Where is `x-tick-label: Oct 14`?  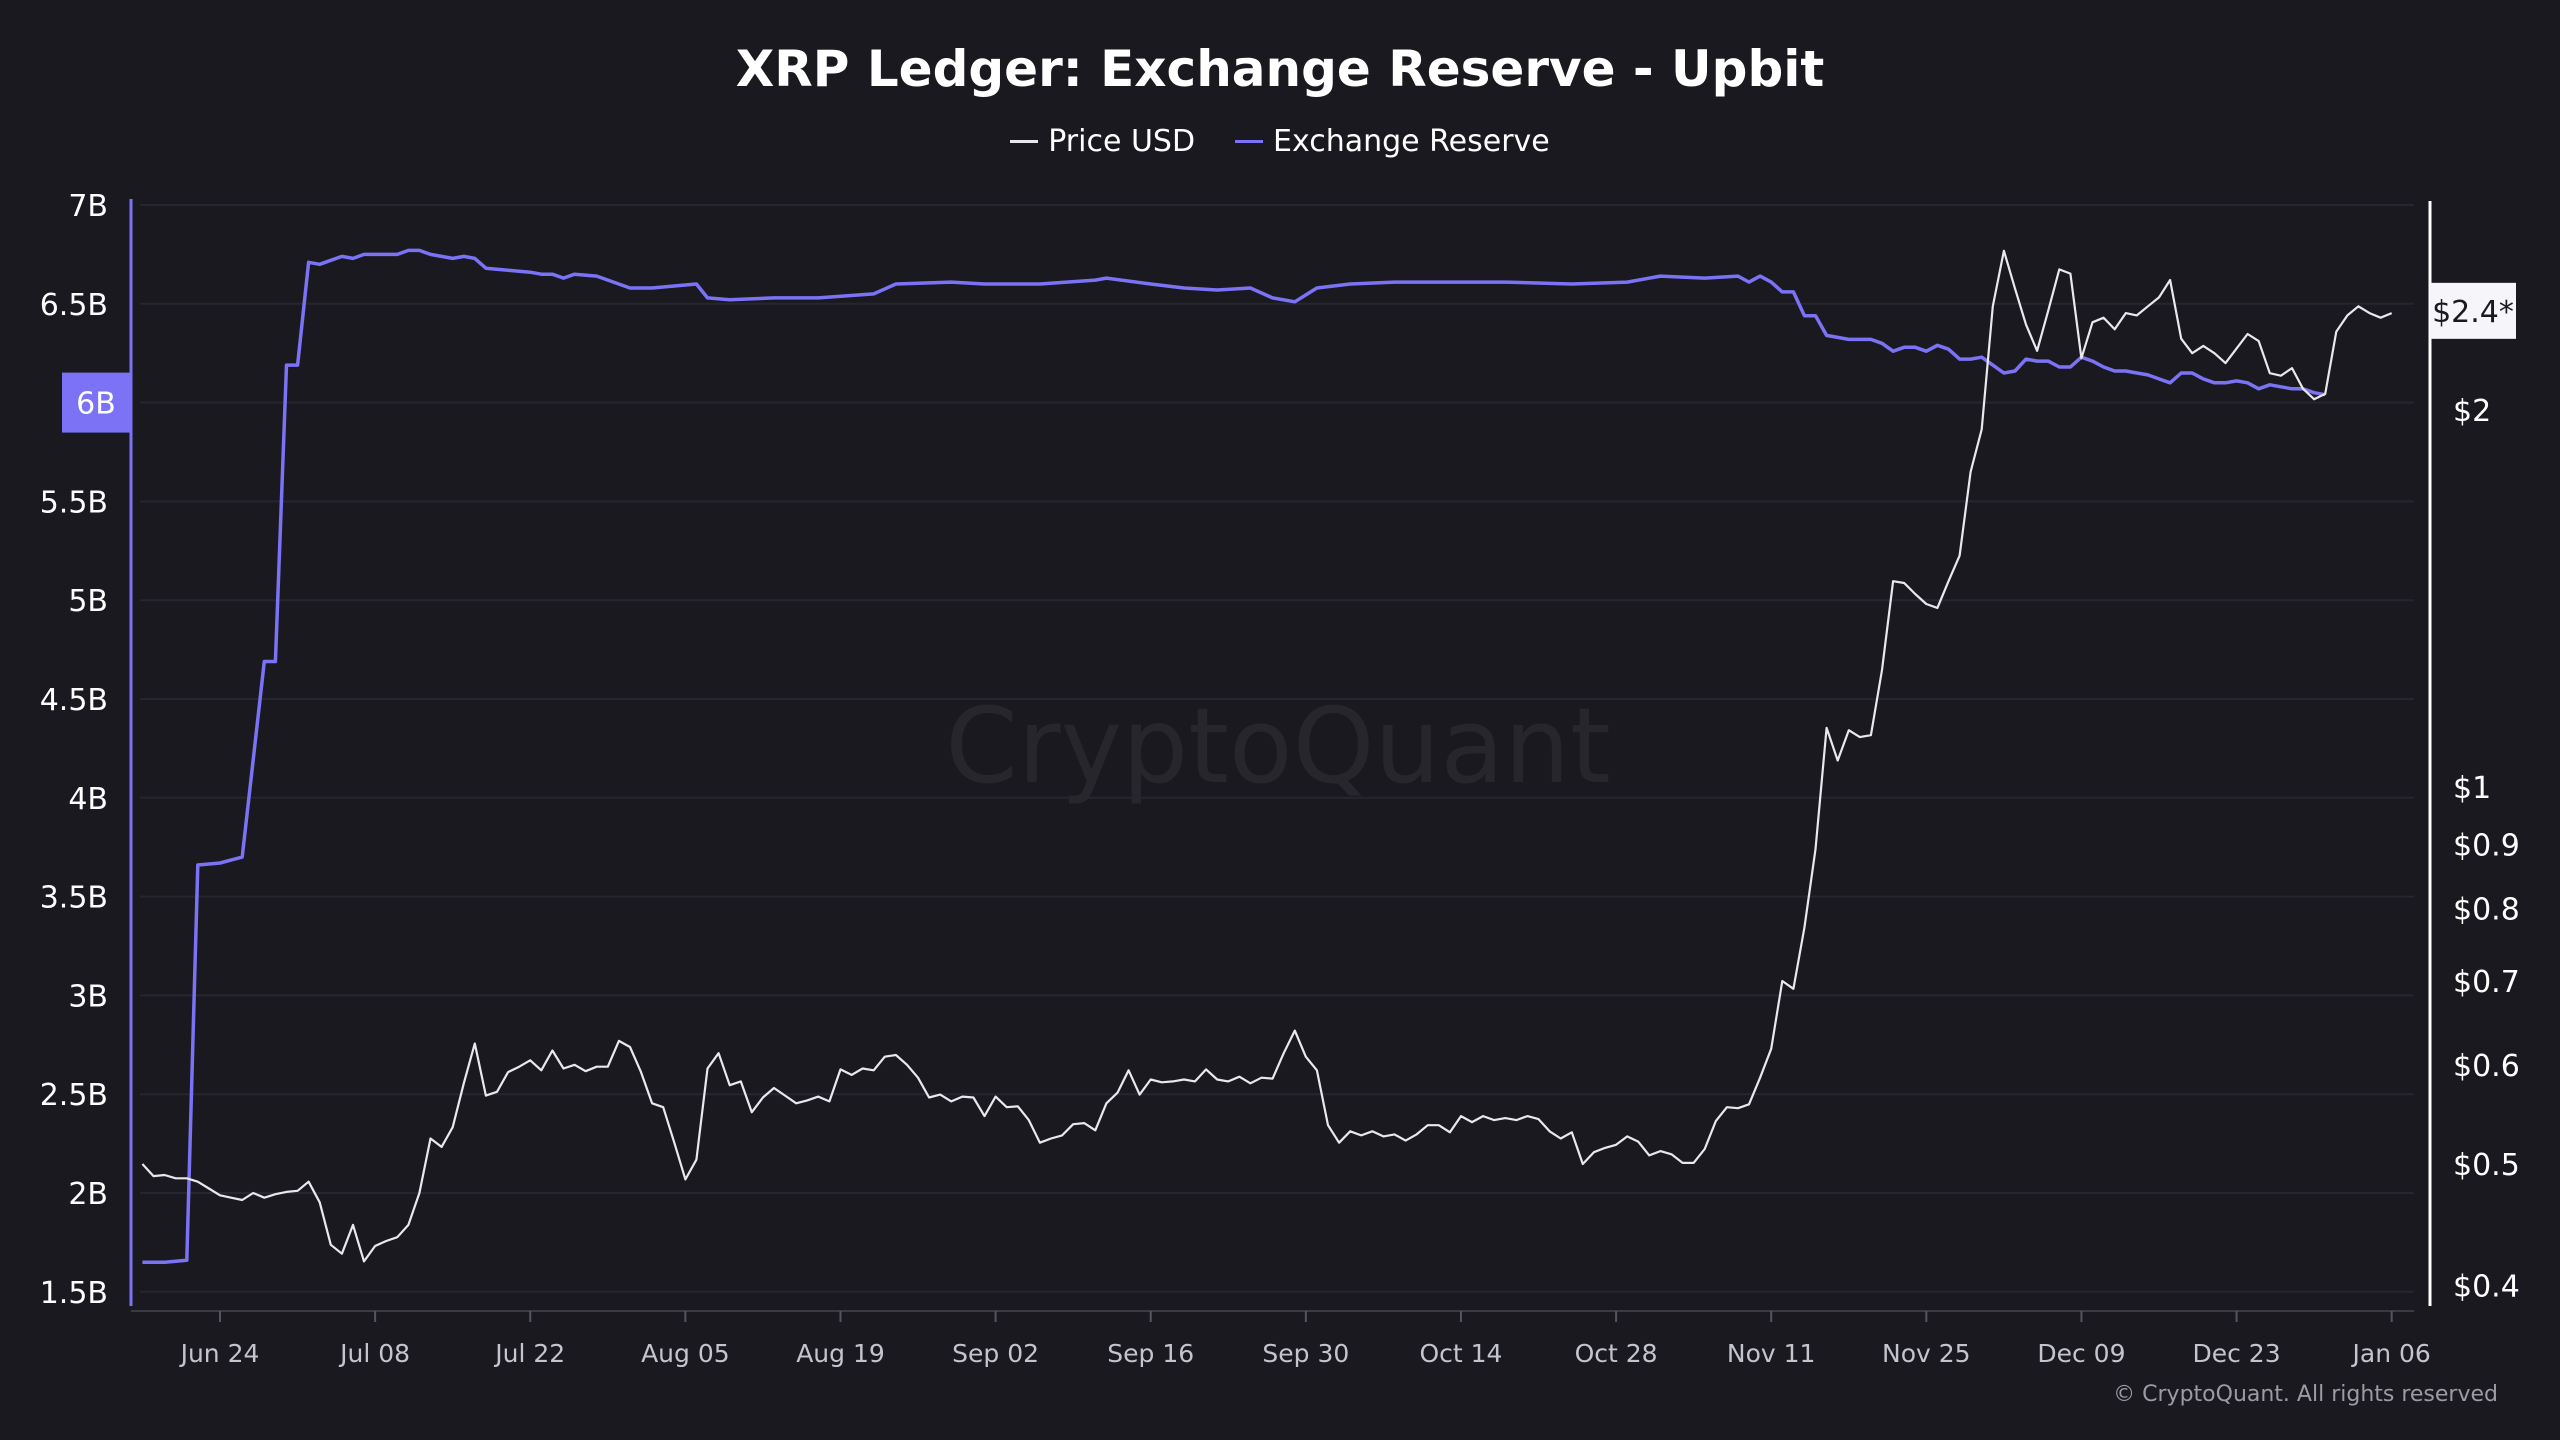 x-tick-label: Oct 14 is located at coordinates (1460, 1353).